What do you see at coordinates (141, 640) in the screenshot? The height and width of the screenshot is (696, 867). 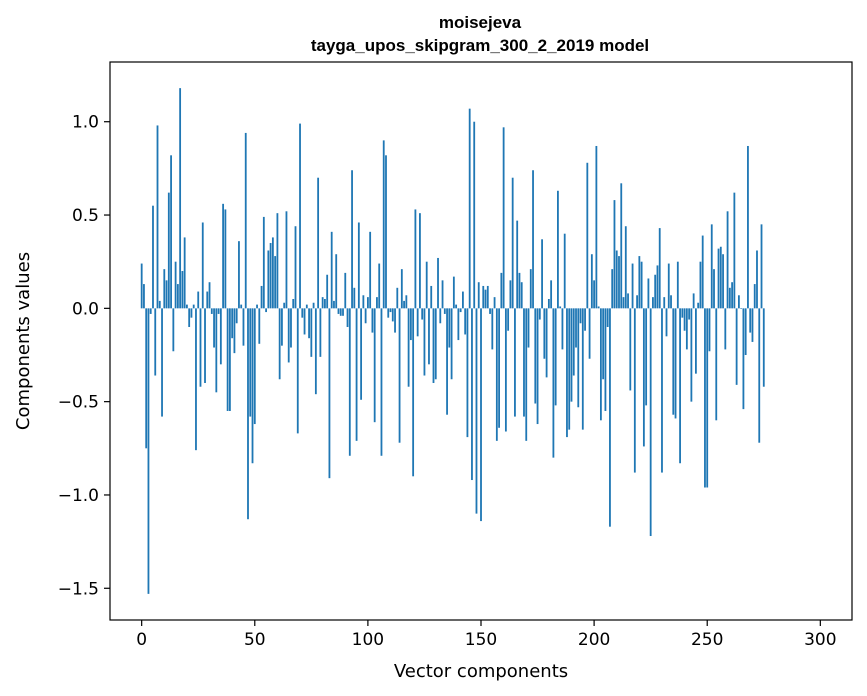 I see `x-tick-label: 0` at bounding box center [141, 640].